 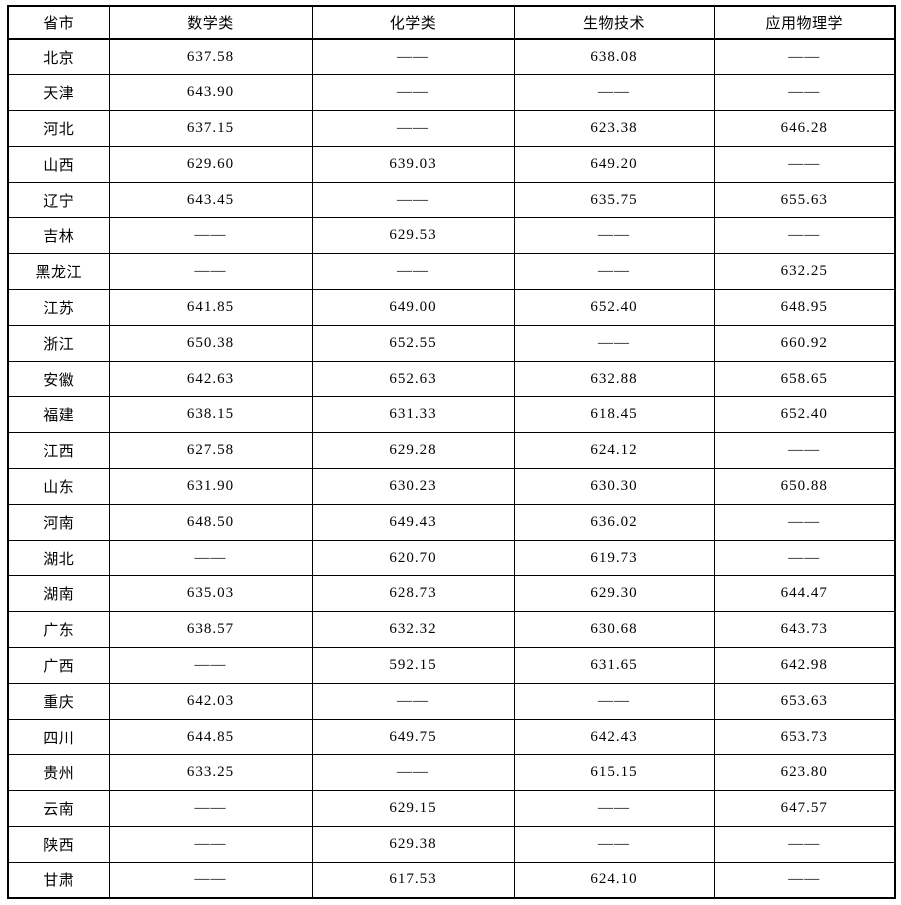 I want to click on score-cell: 643.73, so click(x=804, y=630).